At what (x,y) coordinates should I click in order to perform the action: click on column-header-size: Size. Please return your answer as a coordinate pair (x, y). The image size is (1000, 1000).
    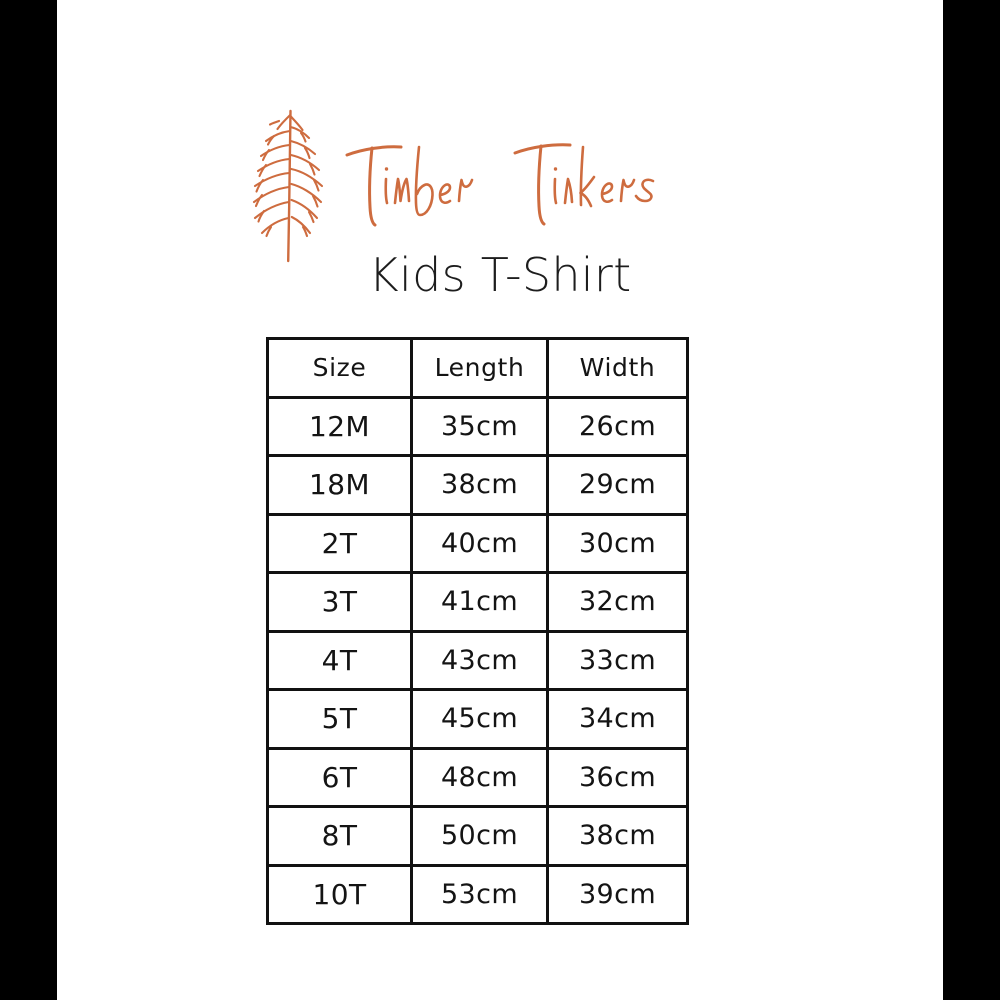
    Looking at the image, I should click on (339, 368).